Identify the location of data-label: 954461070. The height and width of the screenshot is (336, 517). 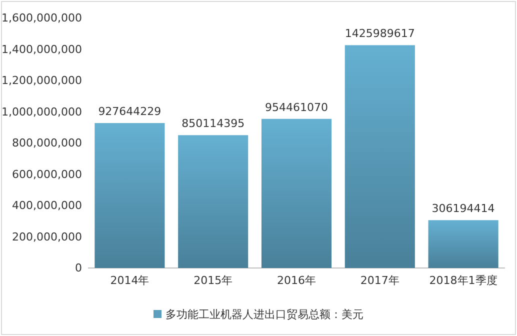
(296, 107).